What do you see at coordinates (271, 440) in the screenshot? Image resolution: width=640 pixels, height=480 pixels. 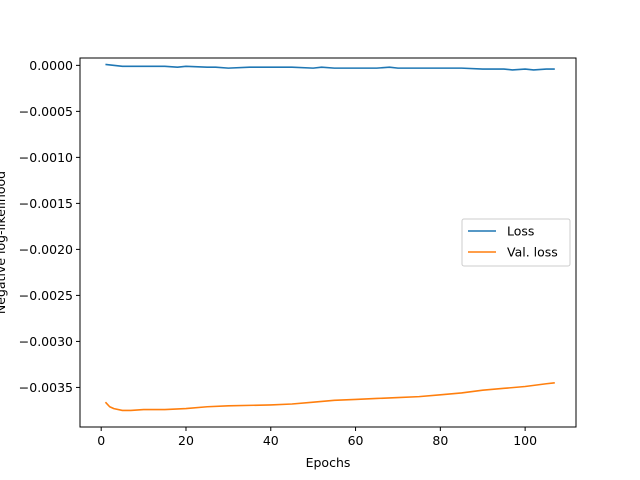 I see `x-tick-label: 40` at bounding box center [271, 440].